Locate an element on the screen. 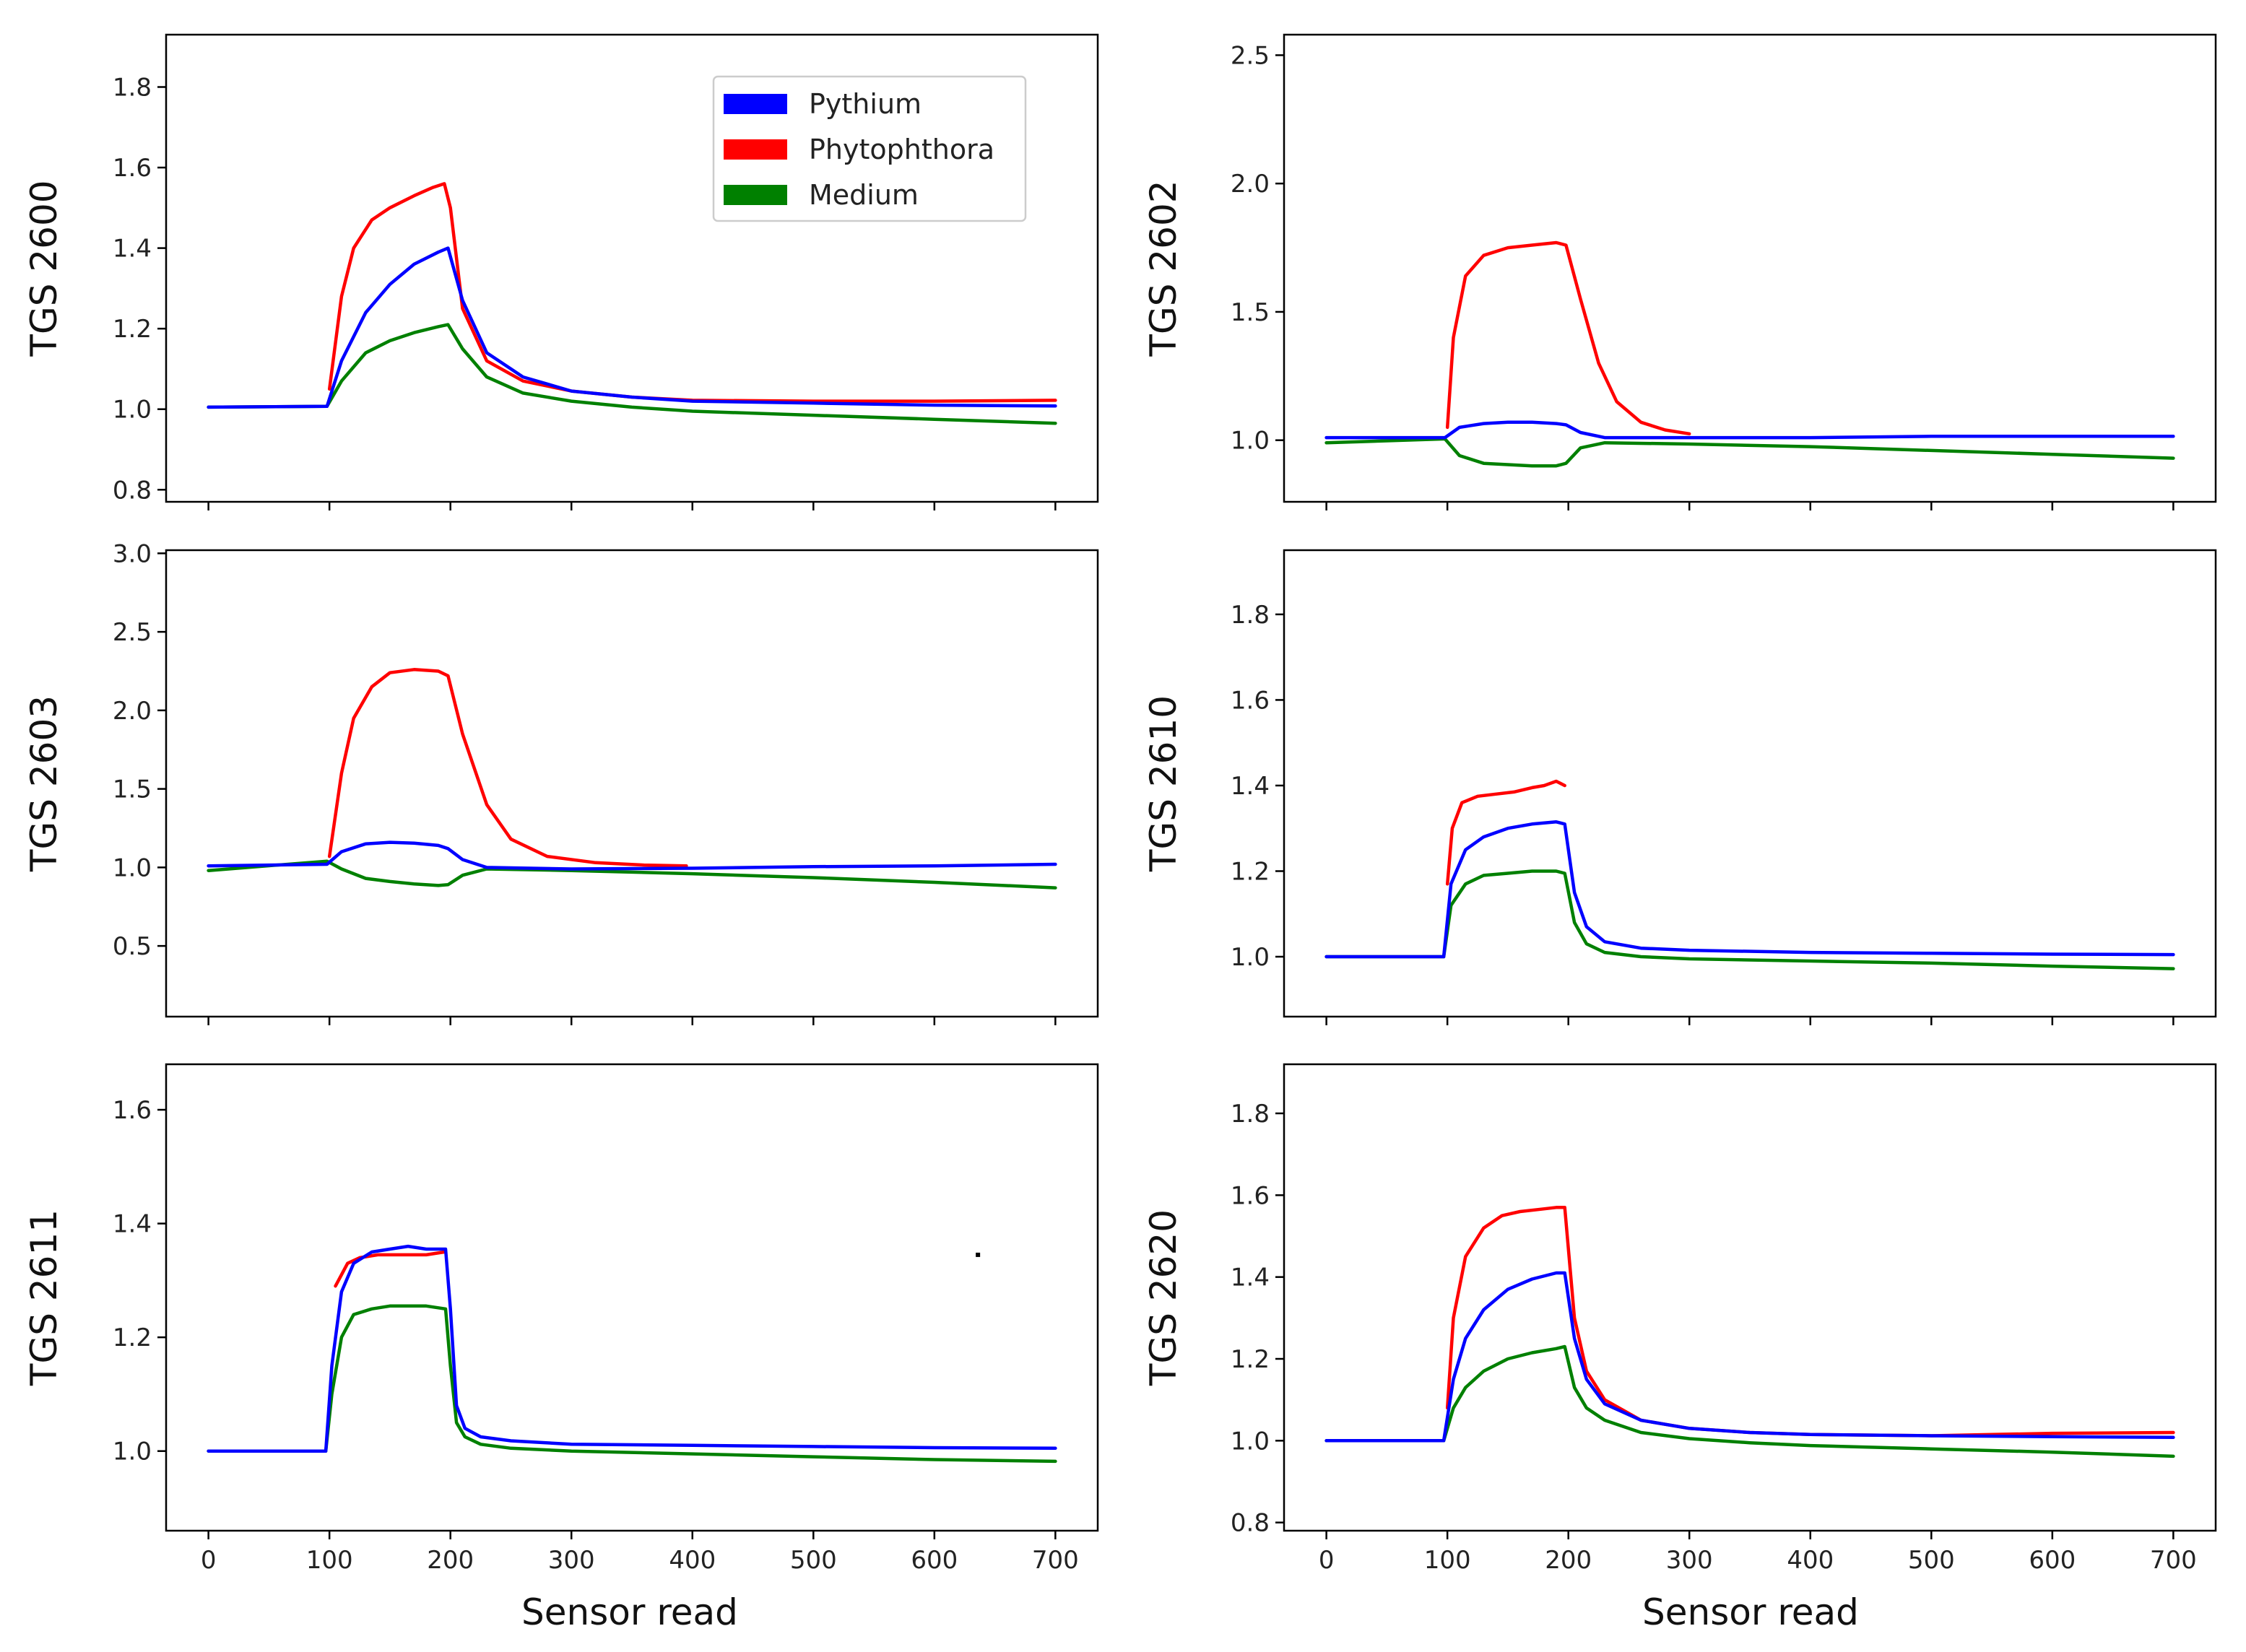  panel-tgs-2602: 1.0 1.5 2.0 2.5 TGS 2602 is located at coordinates (1679, 271).